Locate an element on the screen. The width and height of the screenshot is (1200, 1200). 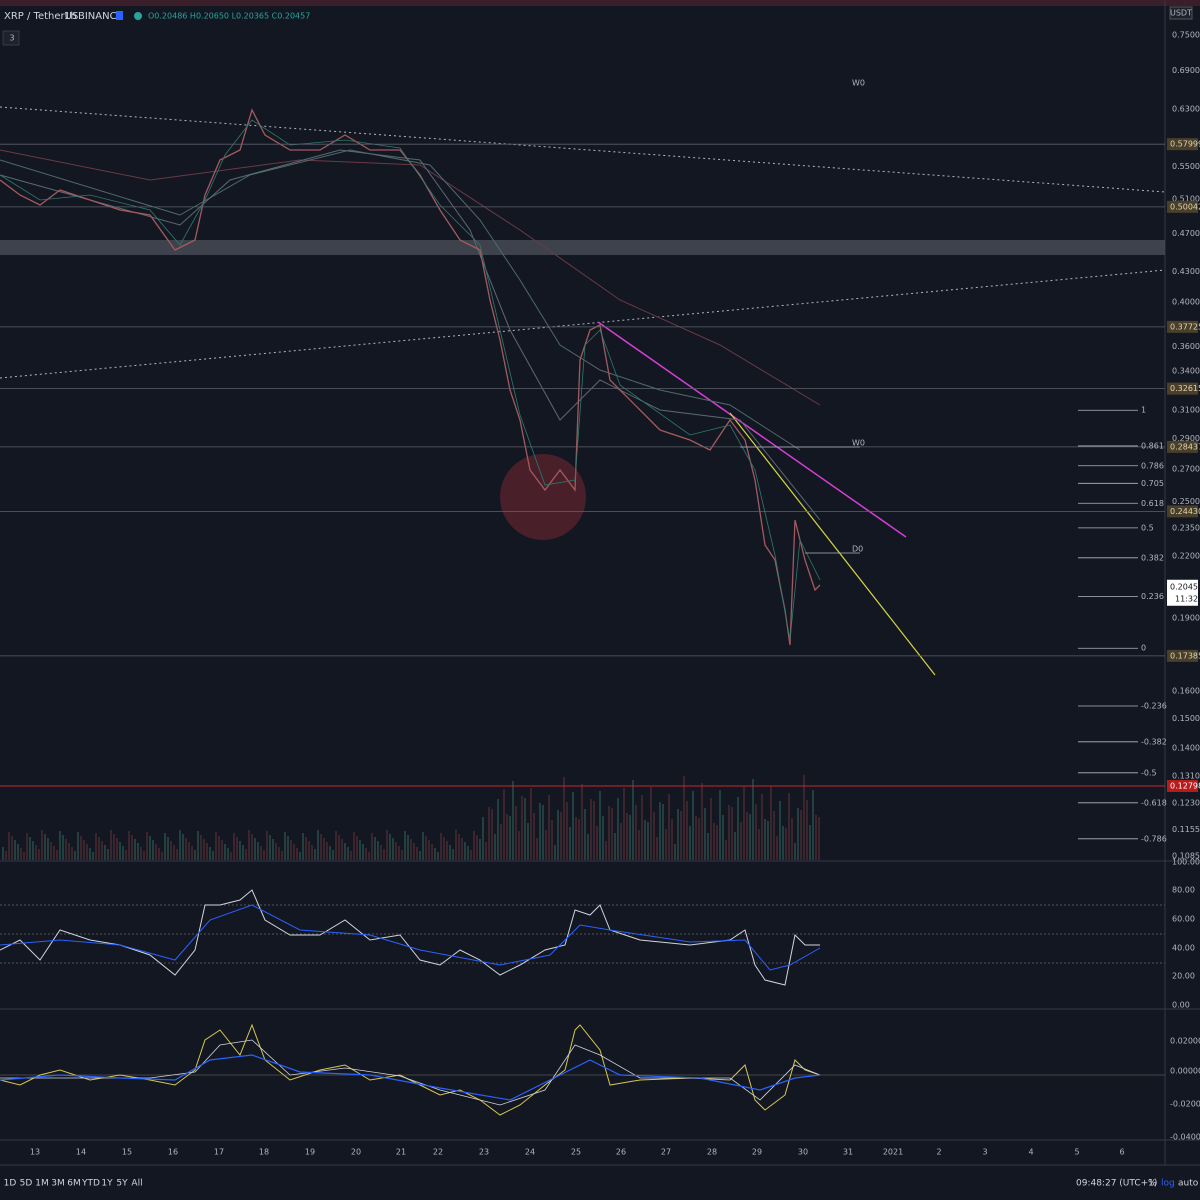
interval: 1h is located at coordinates (70, 16).